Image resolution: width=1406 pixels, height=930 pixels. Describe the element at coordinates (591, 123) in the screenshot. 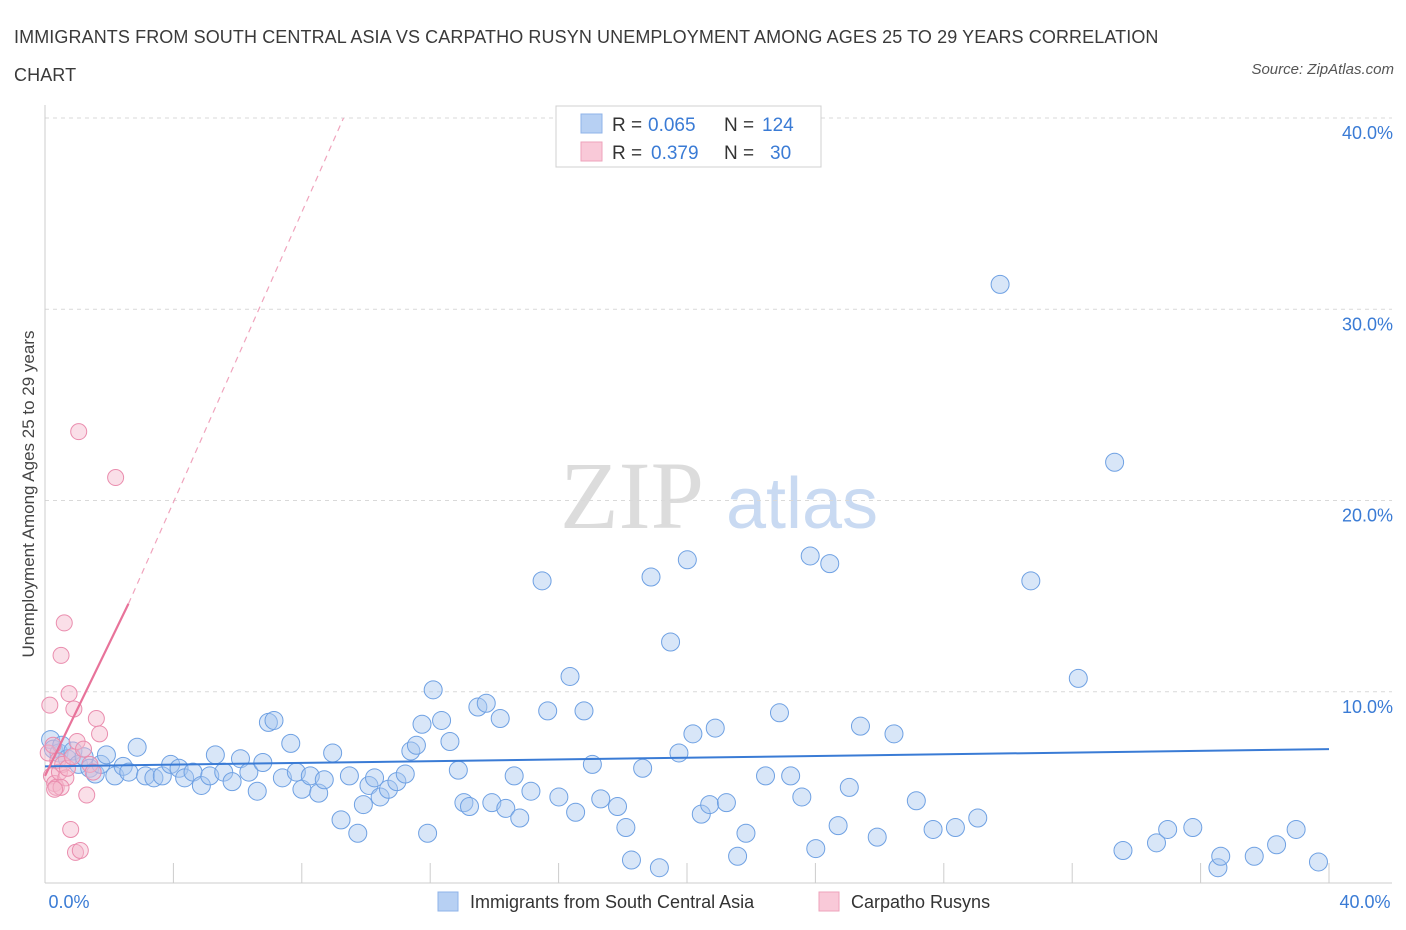

I see `legend-swatch-blue` at that location.